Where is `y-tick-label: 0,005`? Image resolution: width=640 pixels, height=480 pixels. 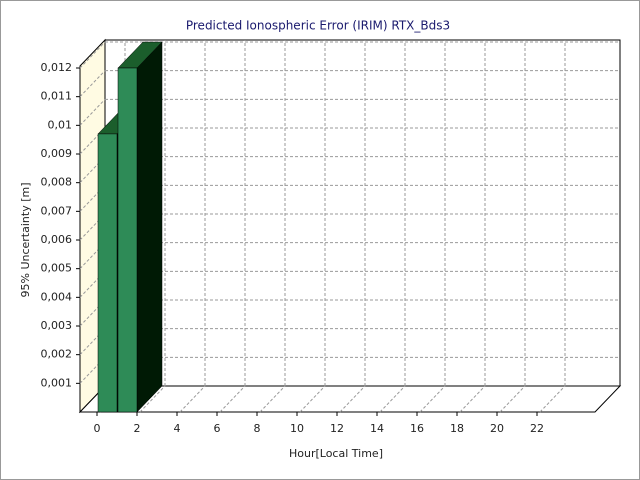 y-tick-label: 0,005 is located at coordinates (57, 268).